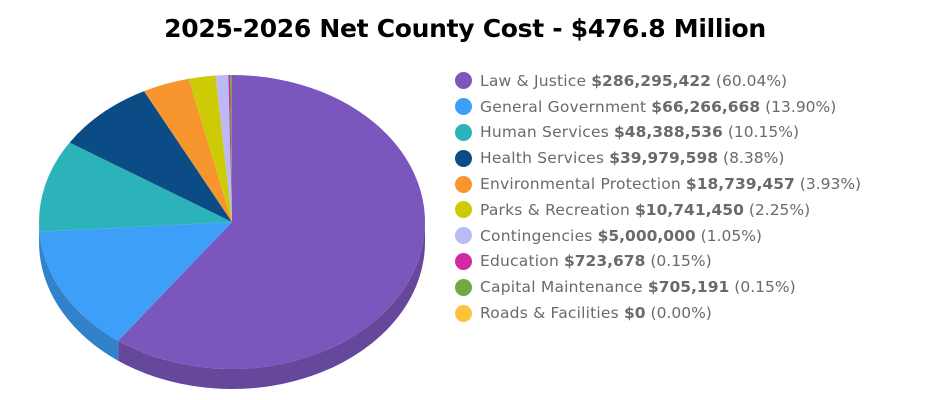 Image resolution: width=930 pixels, height=400 pixels. I want to click on legend-label: Contingencies, so click(536, 235).